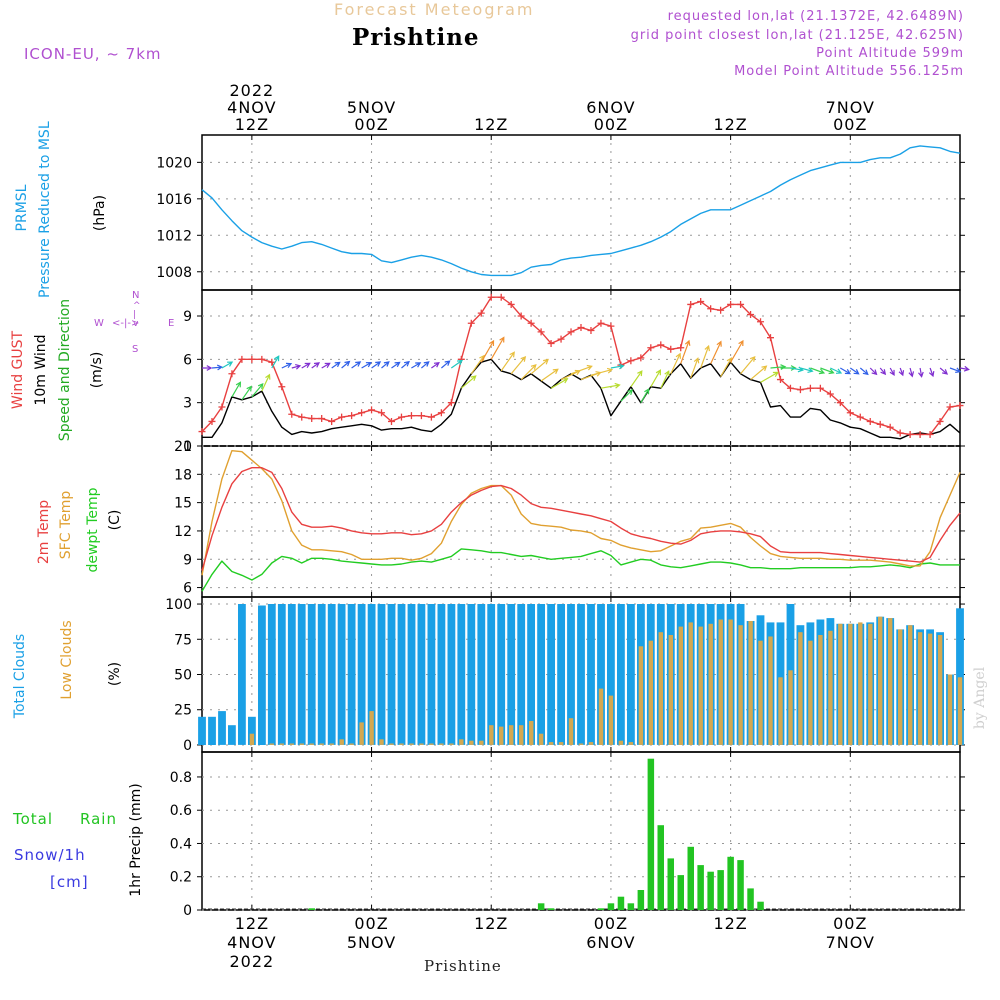 This screenshot has height=1000, width=1000. Describe the element at coordinates (581, 368) in the screenshot. I see `panel-frame-wind` at that location.